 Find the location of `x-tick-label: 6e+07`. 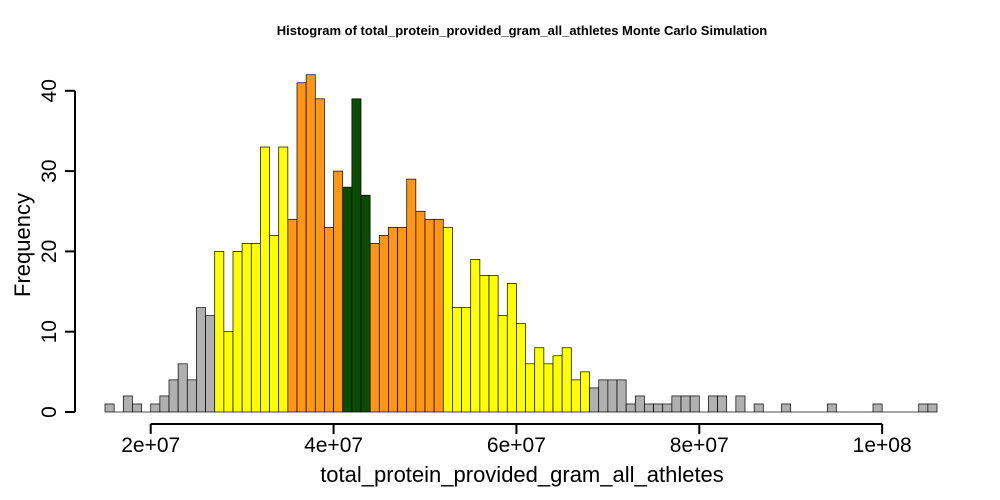

x-tick-label: 6e+07 is located at coordinates (516, 445).